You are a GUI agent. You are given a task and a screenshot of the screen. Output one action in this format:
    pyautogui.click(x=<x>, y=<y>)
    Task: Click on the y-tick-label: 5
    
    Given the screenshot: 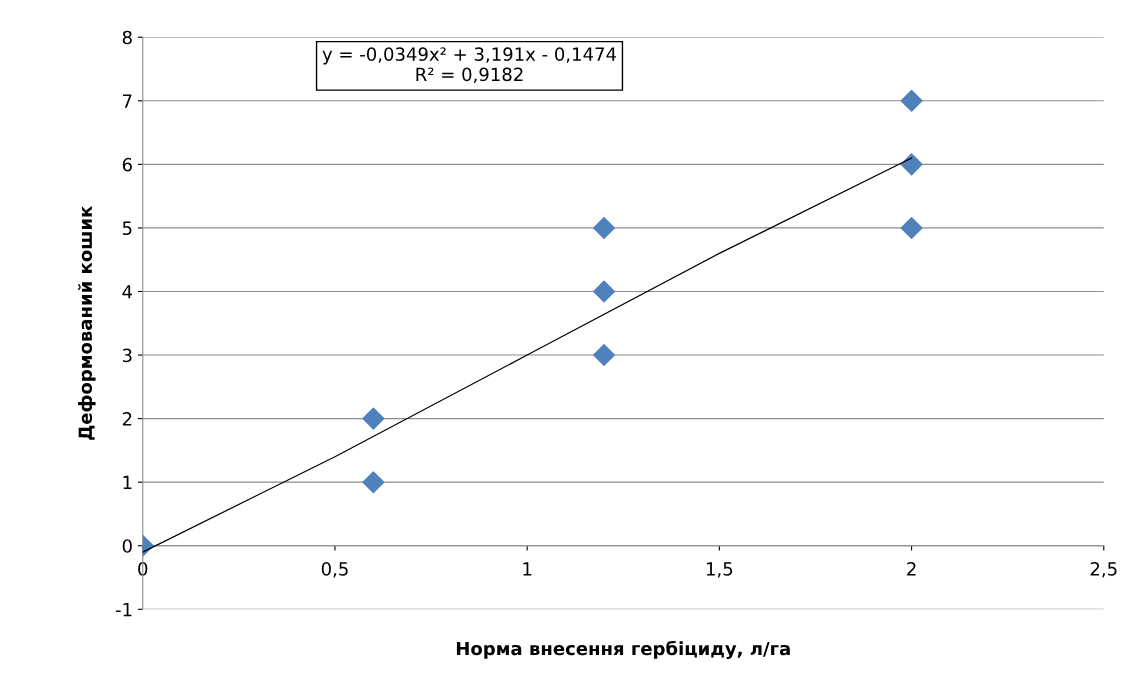 What is the action you would take?
    pyautogui.click(x=127, y=228)
    